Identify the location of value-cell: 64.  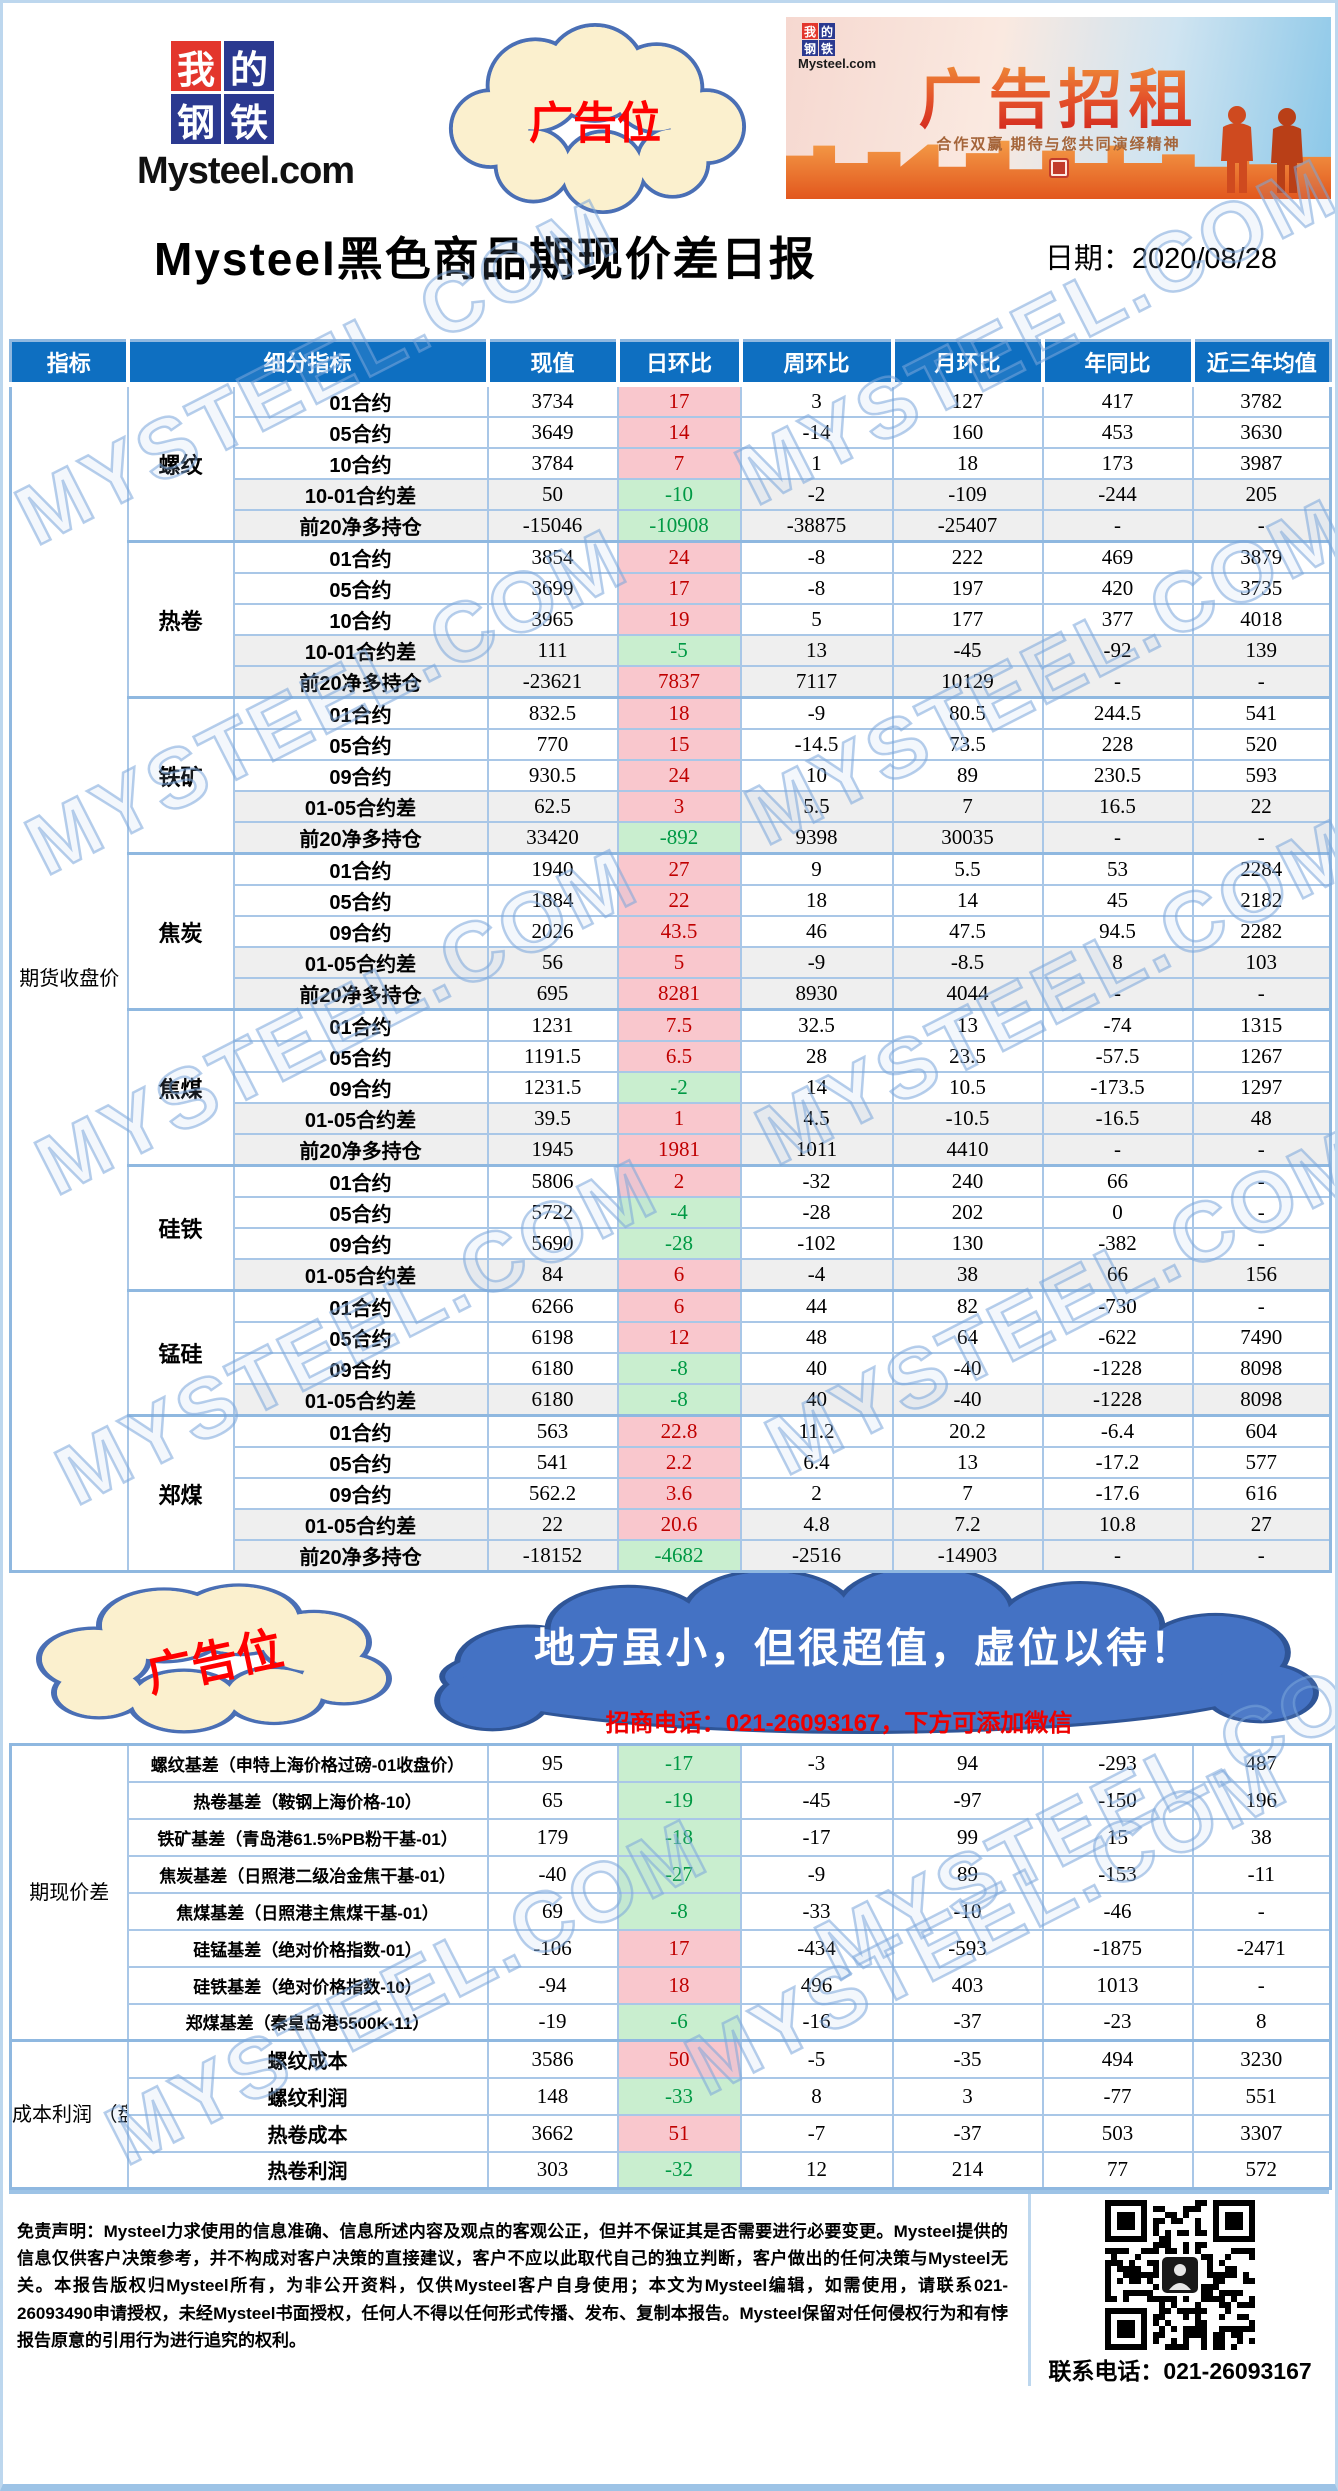
(967, 1337).